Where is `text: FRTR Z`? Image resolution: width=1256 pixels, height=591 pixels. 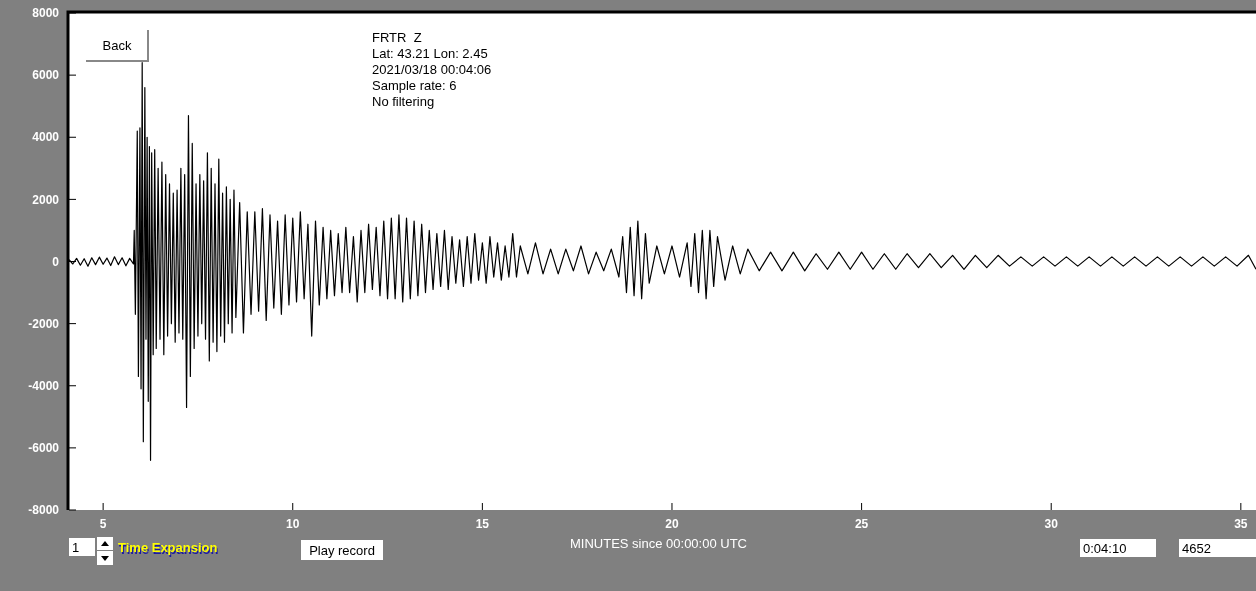
text: FRTR Z is located at coordinates (397, 37).